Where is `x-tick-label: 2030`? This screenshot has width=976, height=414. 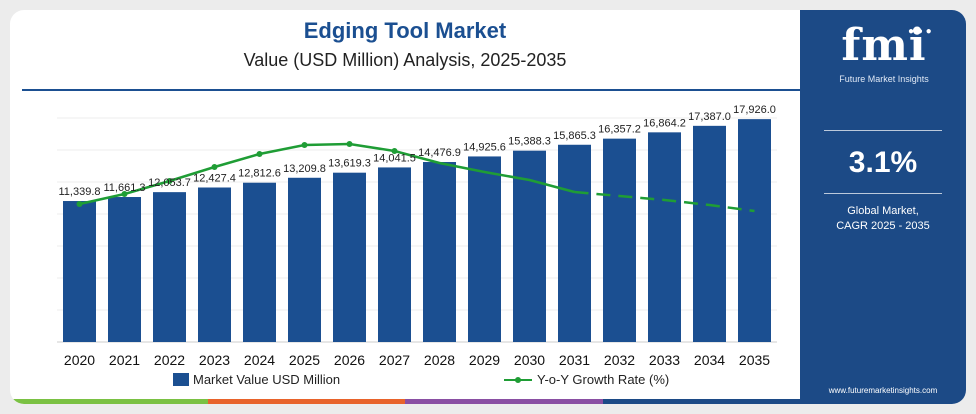
x-tick-label: 2030 is located at coordinates (529, 360).